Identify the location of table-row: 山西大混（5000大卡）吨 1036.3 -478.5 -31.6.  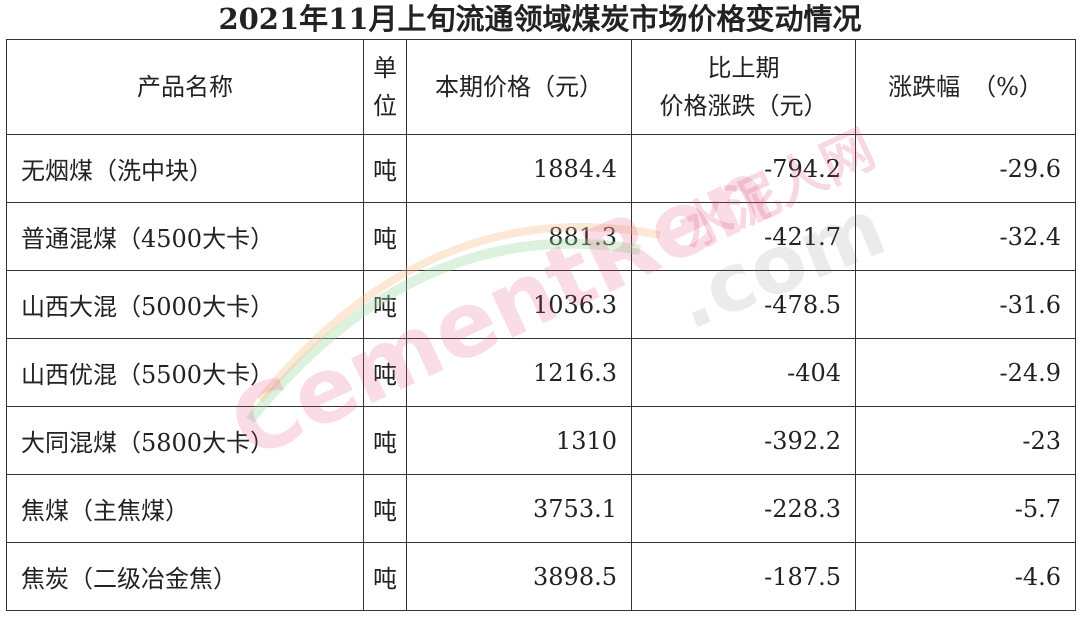
(541, 304).